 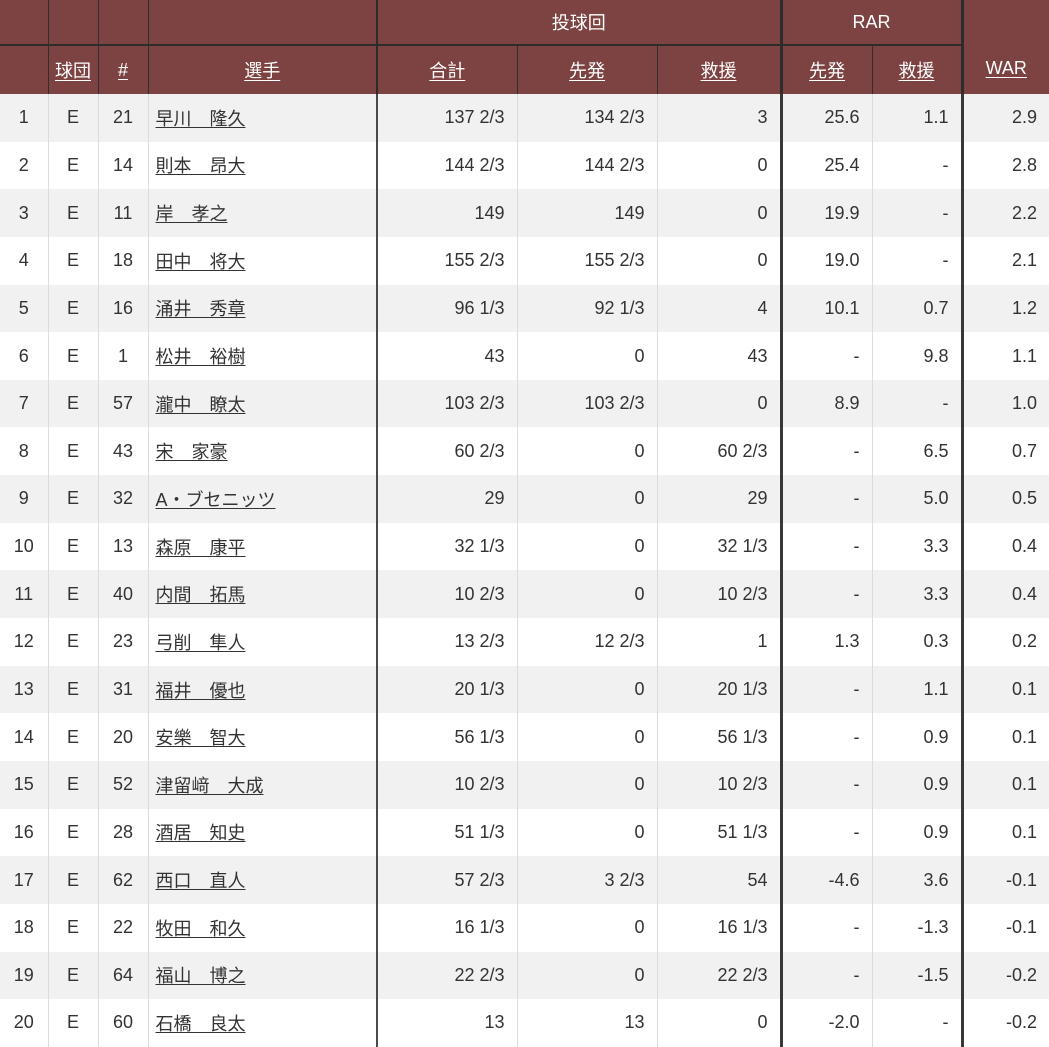 I want to click on rar-relief-cell: -, so click(x=918, y=260).